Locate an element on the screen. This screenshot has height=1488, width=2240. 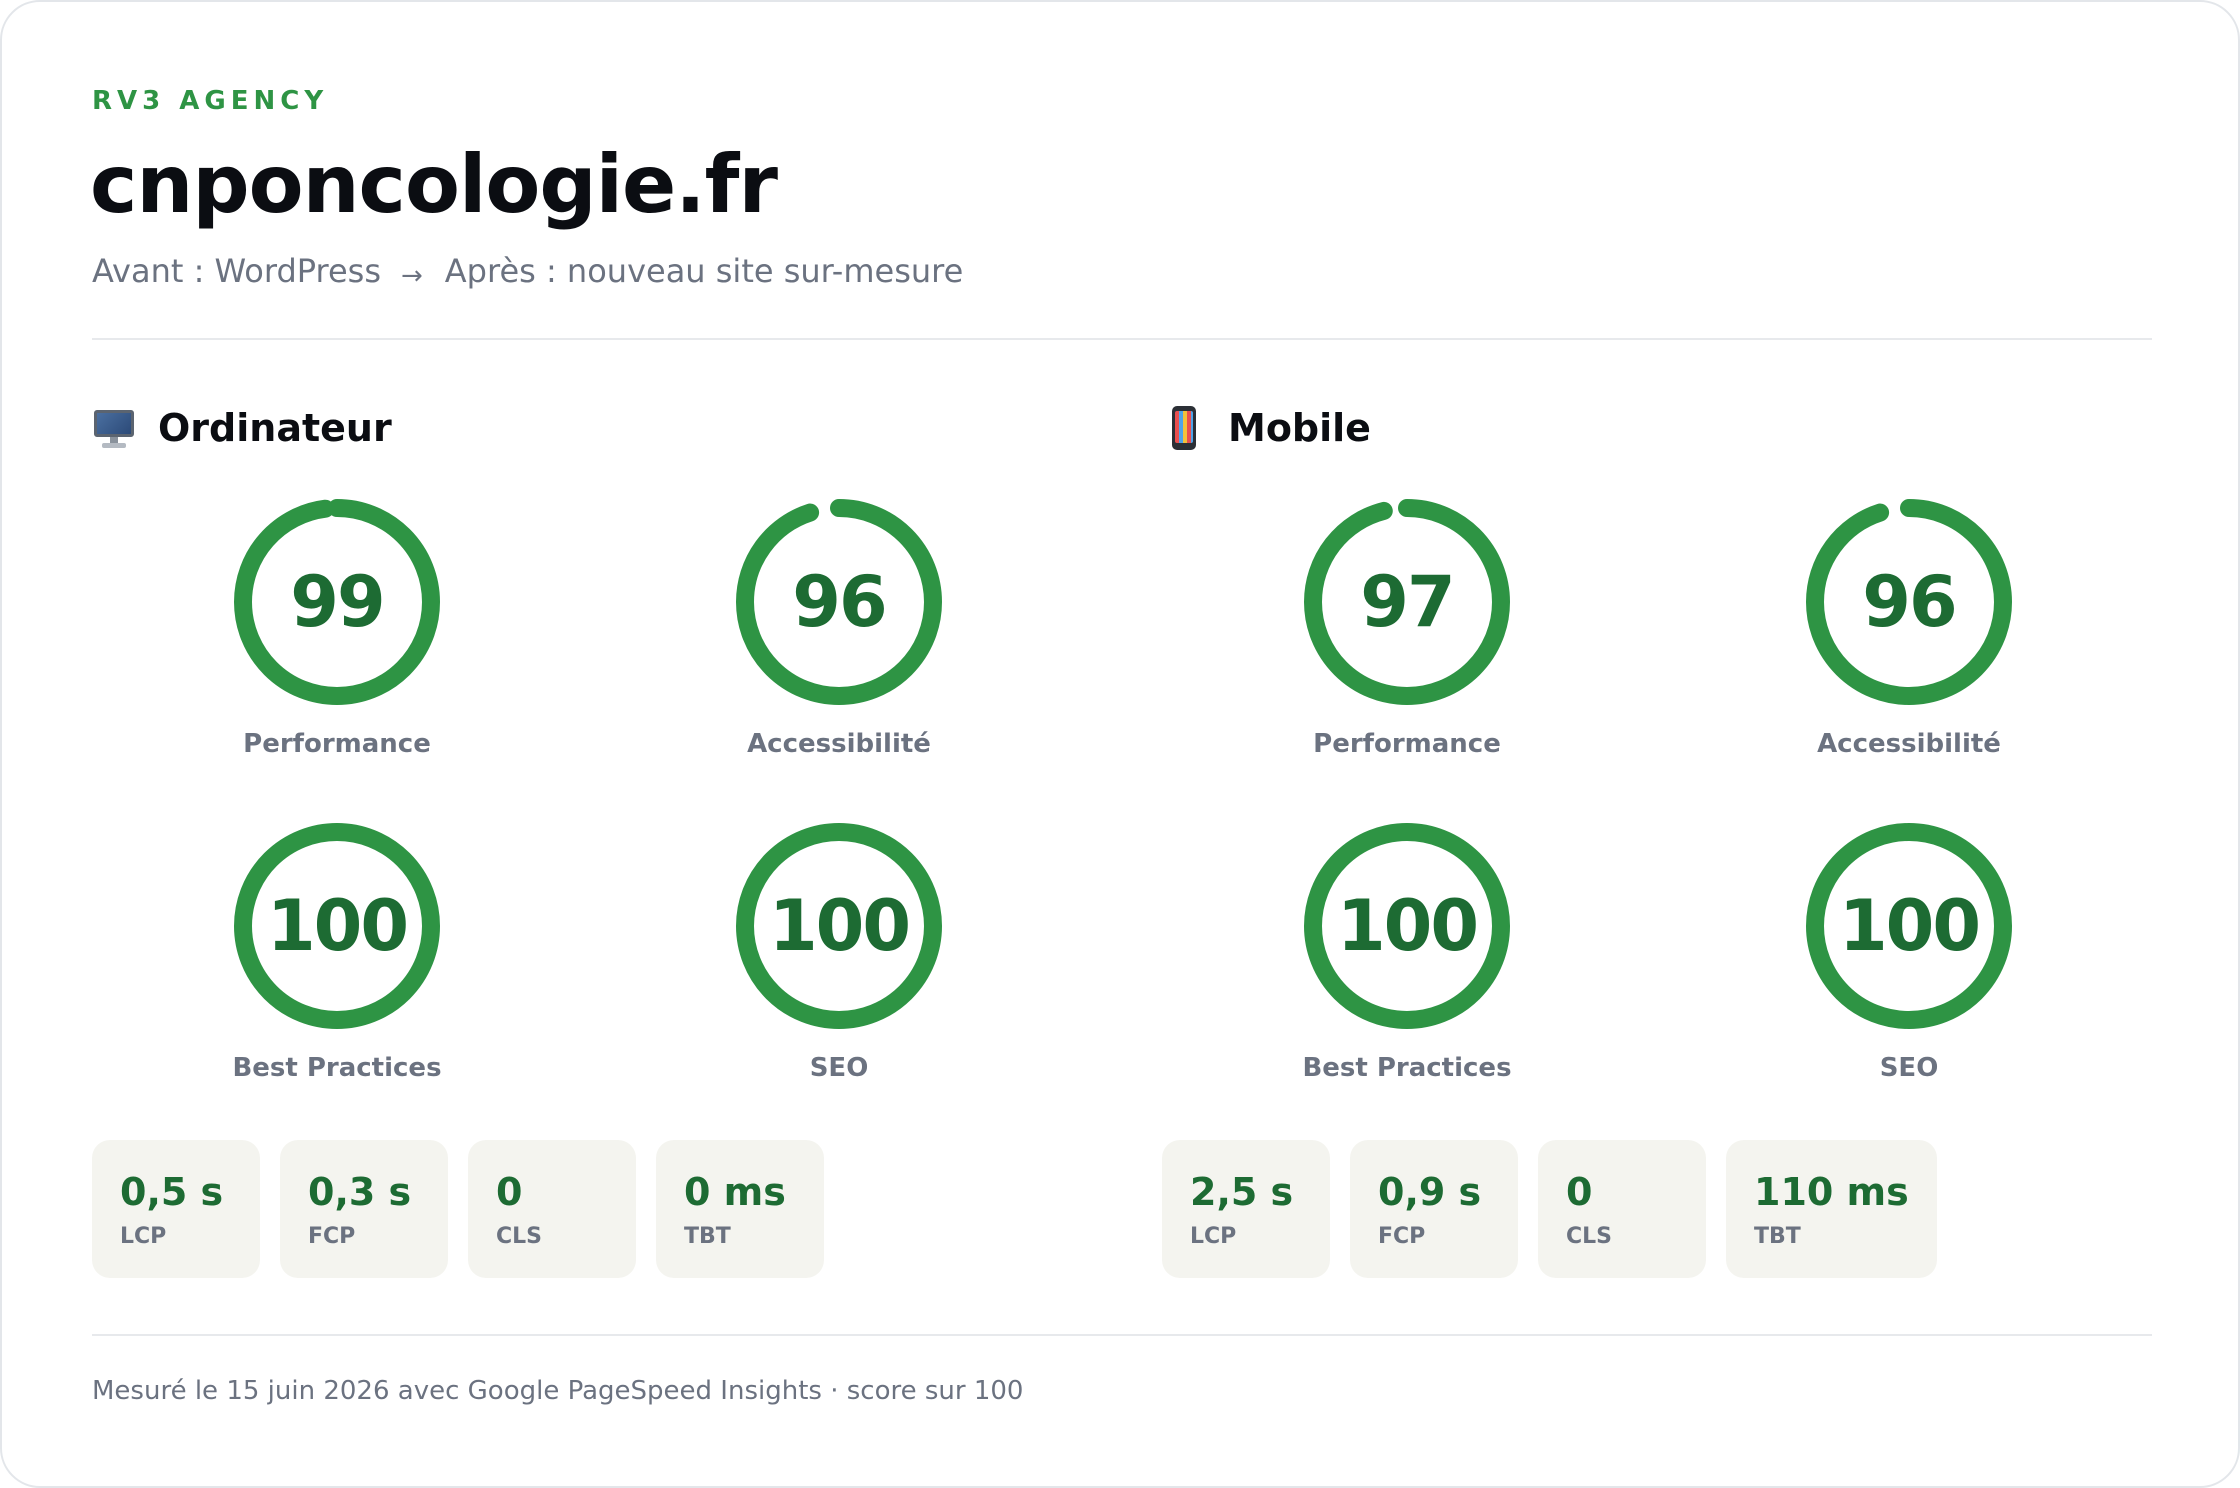
header-divider is located at coordinates (1122, 339).